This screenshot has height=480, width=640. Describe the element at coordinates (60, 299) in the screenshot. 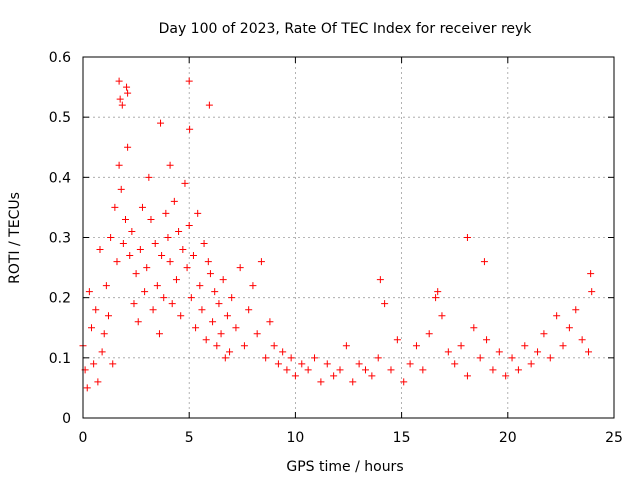

I see `y-tick-label: 0.2` at that location.